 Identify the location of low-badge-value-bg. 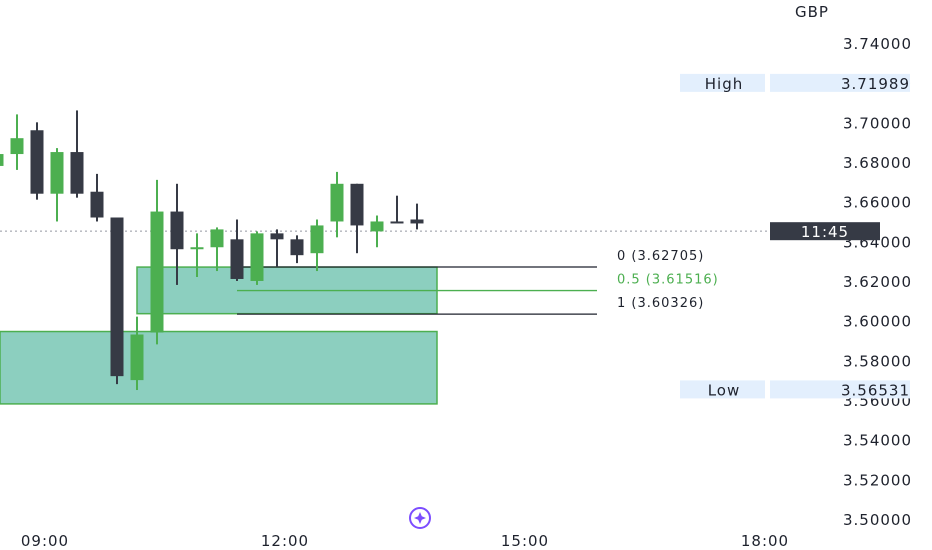
(840, 389).